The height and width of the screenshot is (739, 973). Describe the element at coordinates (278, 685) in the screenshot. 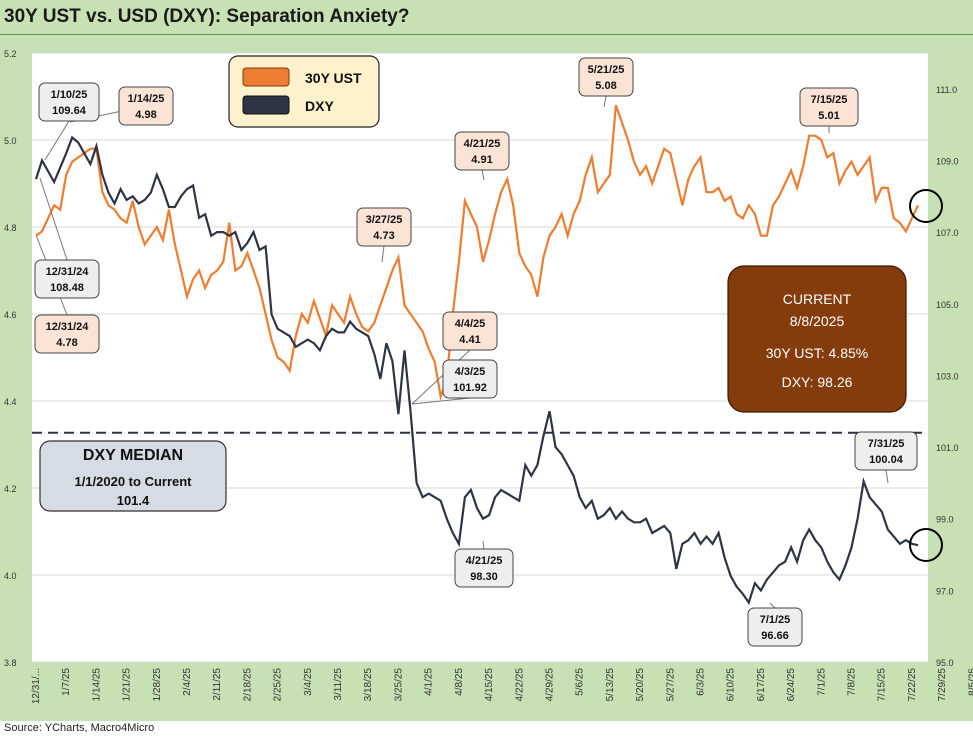

I see `x-tick-label: 2/25/25` at that location.